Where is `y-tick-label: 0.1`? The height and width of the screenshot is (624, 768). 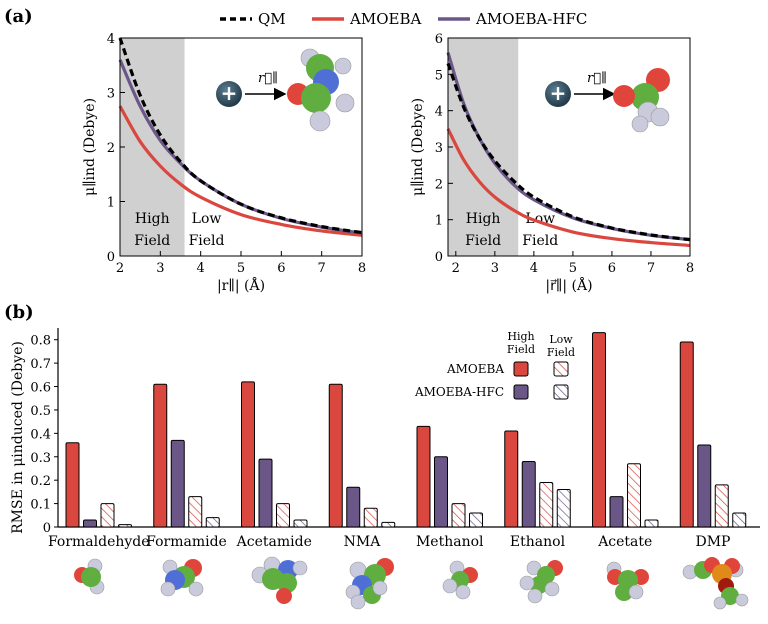
y-tick-label: 0.1 is located at coordinates (40, 505).